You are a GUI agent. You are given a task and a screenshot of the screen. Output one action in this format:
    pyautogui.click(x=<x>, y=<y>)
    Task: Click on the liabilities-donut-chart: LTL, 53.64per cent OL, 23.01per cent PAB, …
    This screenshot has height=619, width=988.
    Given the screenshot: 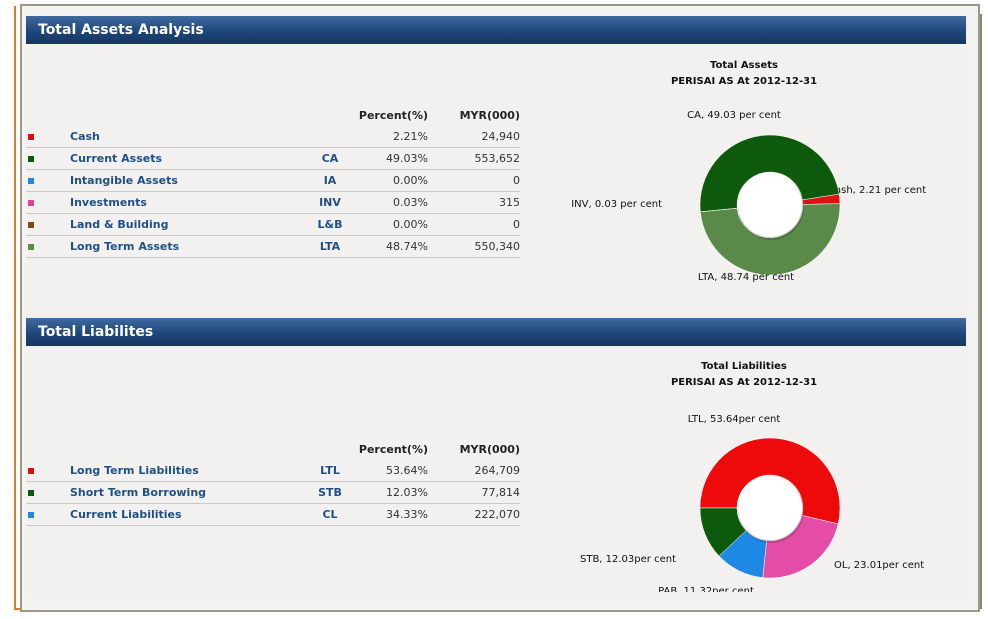 What is the action you would take?
    pyautogui.click(x=752, y=503)
    